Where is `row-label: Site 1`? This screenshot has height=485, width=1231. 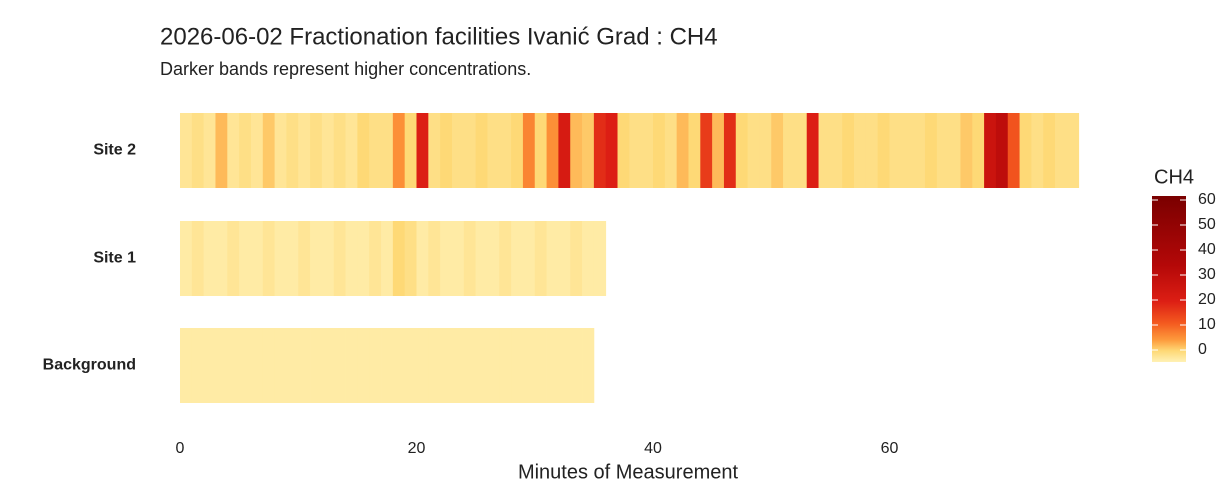 row-label: Site 1 is located at coordinates (114, 258).